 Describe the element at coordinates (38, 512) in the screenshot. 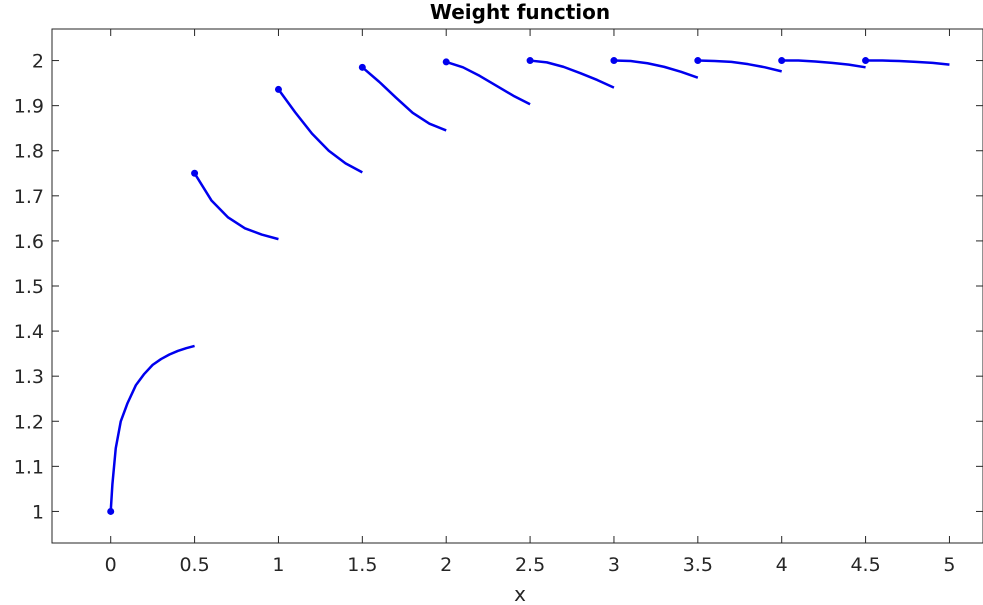

I see `y-tick-label: 1` at that location.